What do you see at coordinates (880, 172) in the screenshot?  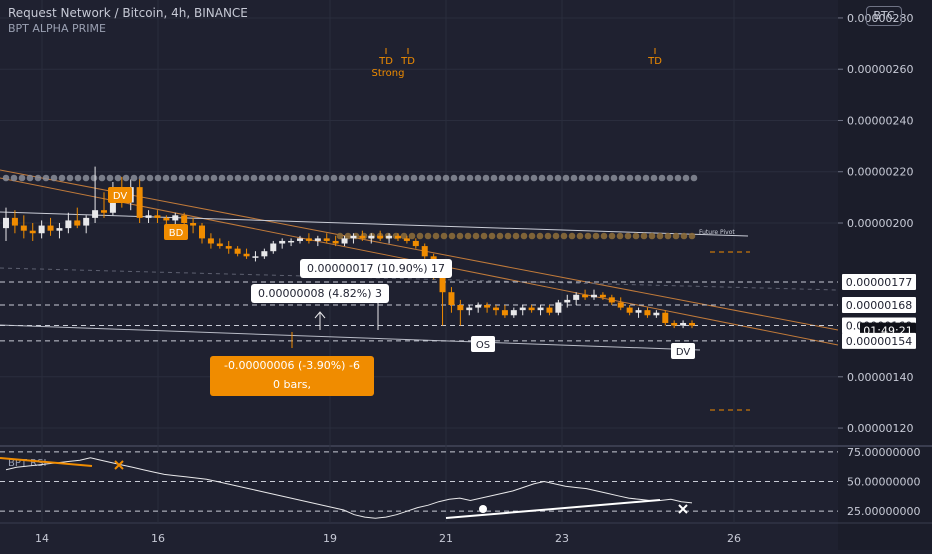 I see `price-tick-label: 0.00000220` at bounding box center [880, 172].